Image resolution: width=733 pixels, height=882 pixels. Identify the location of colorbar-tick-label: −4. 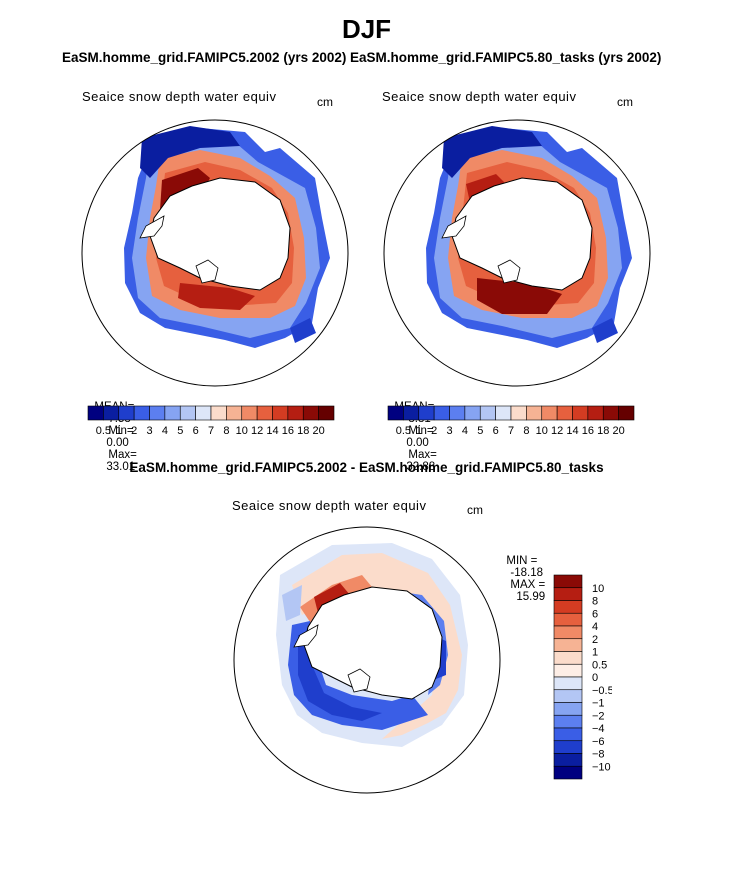
(598, 729).